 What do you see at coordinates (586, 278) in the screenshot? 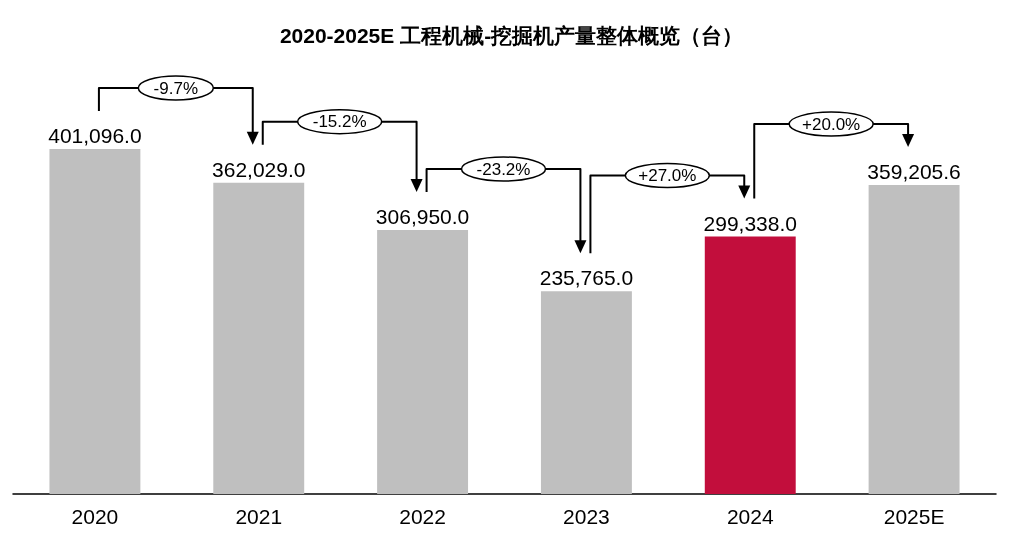
I see `data-label: 235,765.0` at bounding box center [586, 278].